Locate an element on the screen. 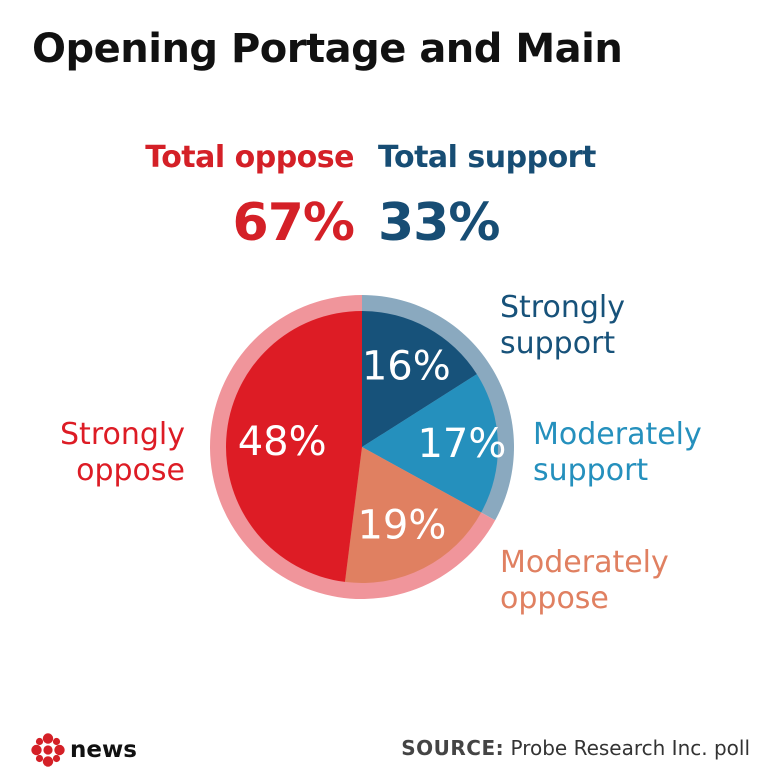 This screenshot has height=780, width=780. category-label-moderately-oppose: Moderately oppose is located at coordinates (584, 580).